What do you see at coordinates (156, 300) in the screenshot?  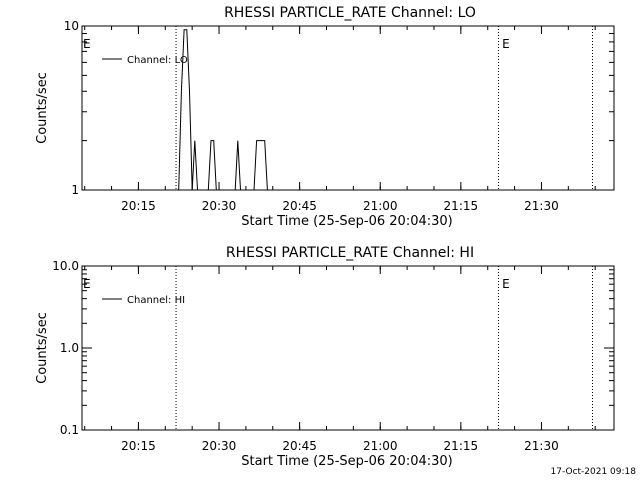 I see `legend-label: Channel: HI` at bounding box center [156, 300].